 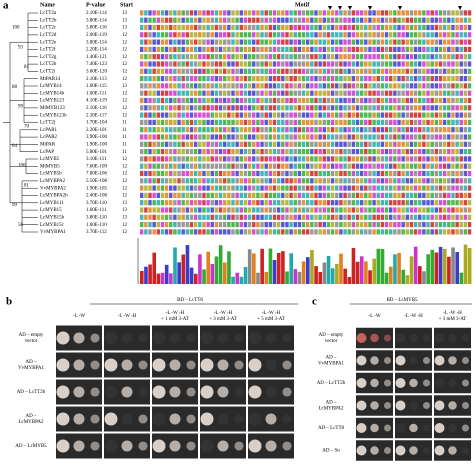 I want to click on p-value: 7.80E-106, so click(x=96, y=174).